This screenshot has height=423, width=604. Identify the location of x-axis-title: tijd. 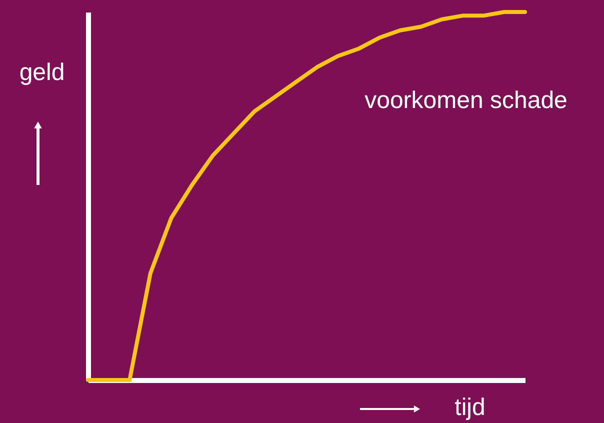
(470, 407).